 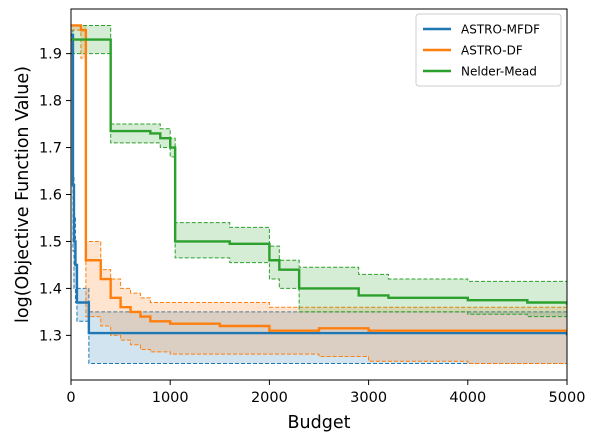 I want to click on y-tick-label: 1.9, so click(x=50, y=55).